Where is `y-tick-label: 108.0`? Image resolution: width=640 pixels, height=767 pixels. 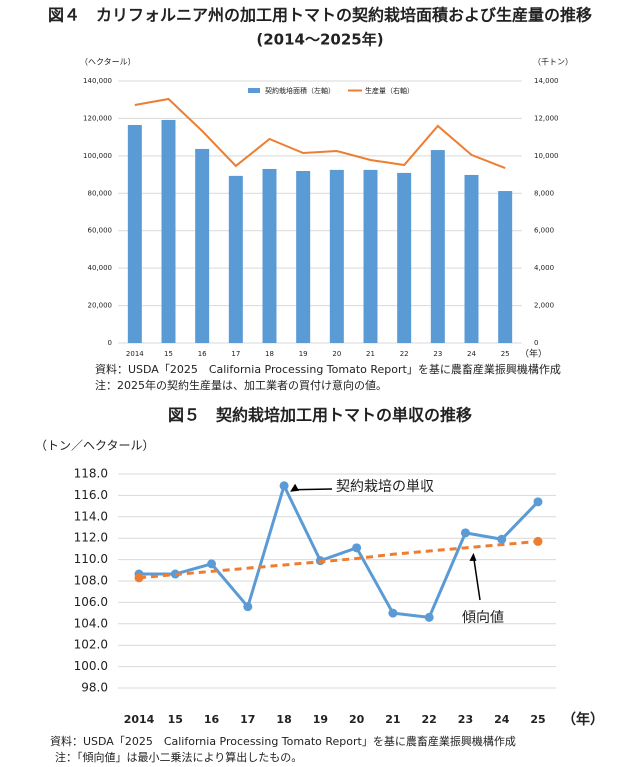 y-tick-label: 108.0 is located at coordinates (91, 581).